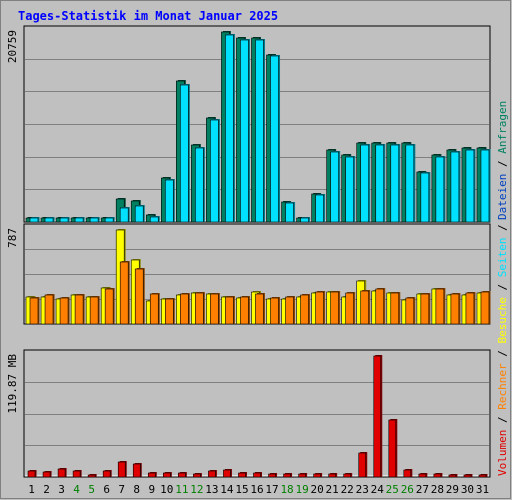 This screenshot has width=512, height=500. Describe the element at coordinates (286, 489) in the screenshot. I see `x-tick-label: 18` at that location.